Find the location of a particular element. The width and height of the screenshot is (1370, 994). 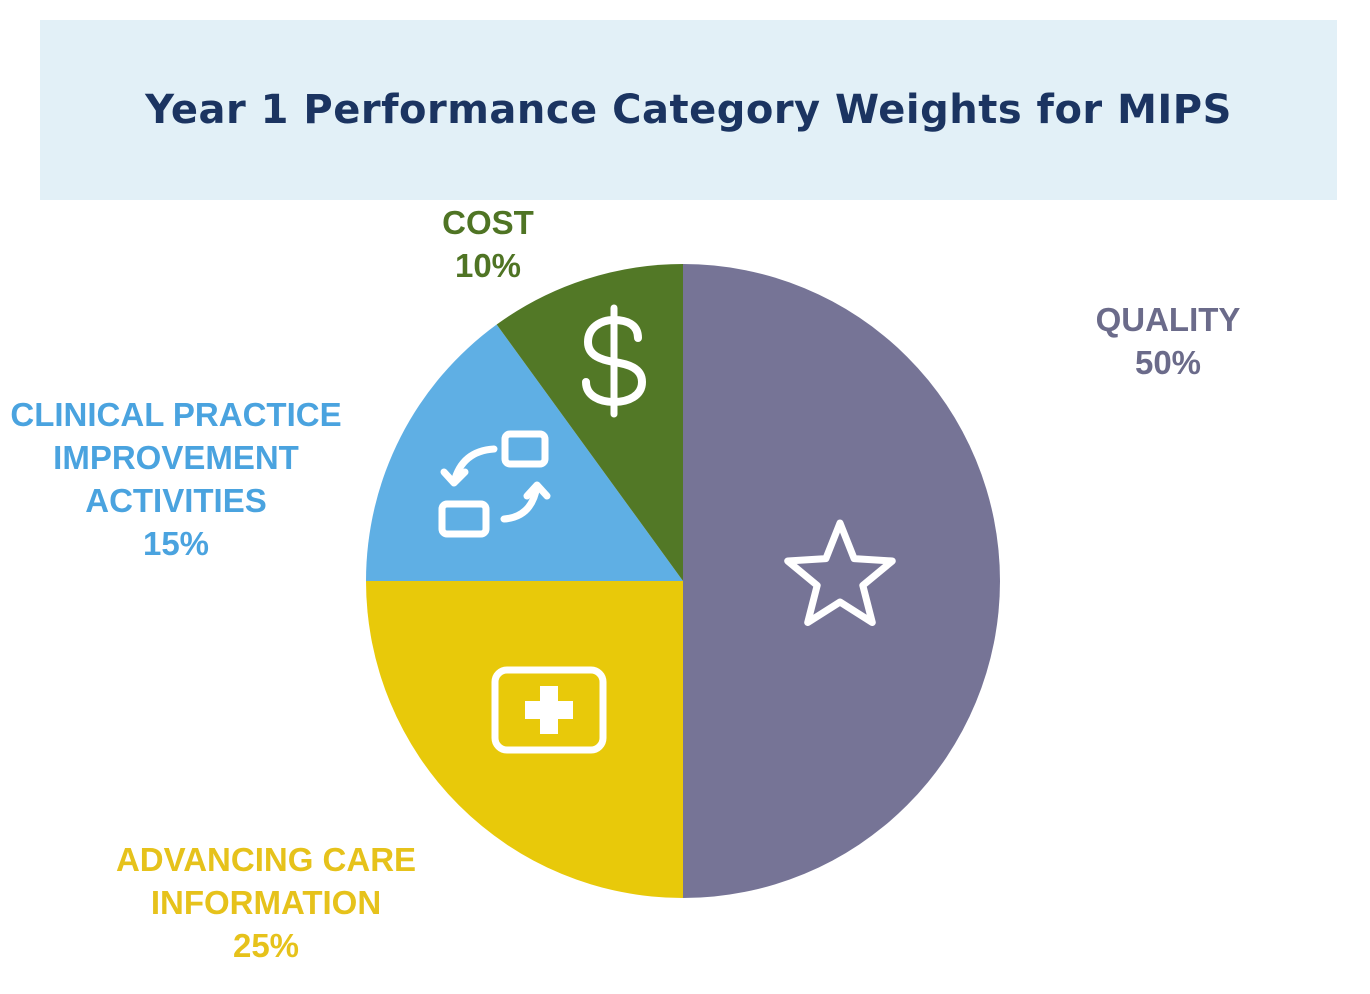

medical-kit-icon is located at coordinates (549, 710).